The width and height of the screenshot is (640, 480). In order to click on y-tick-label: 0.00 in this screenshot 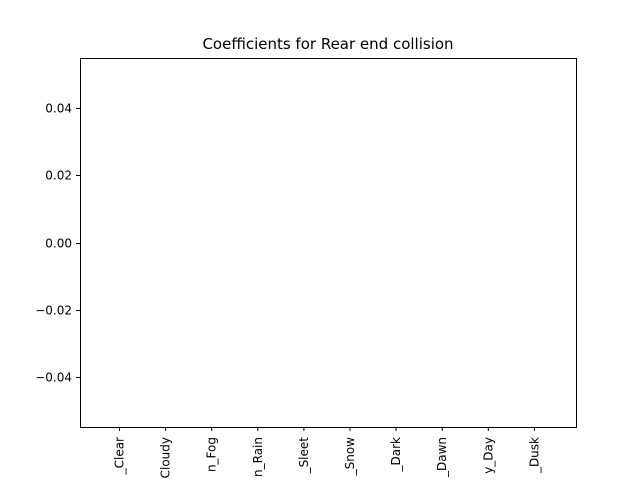, I will do `click(58, 244)`.